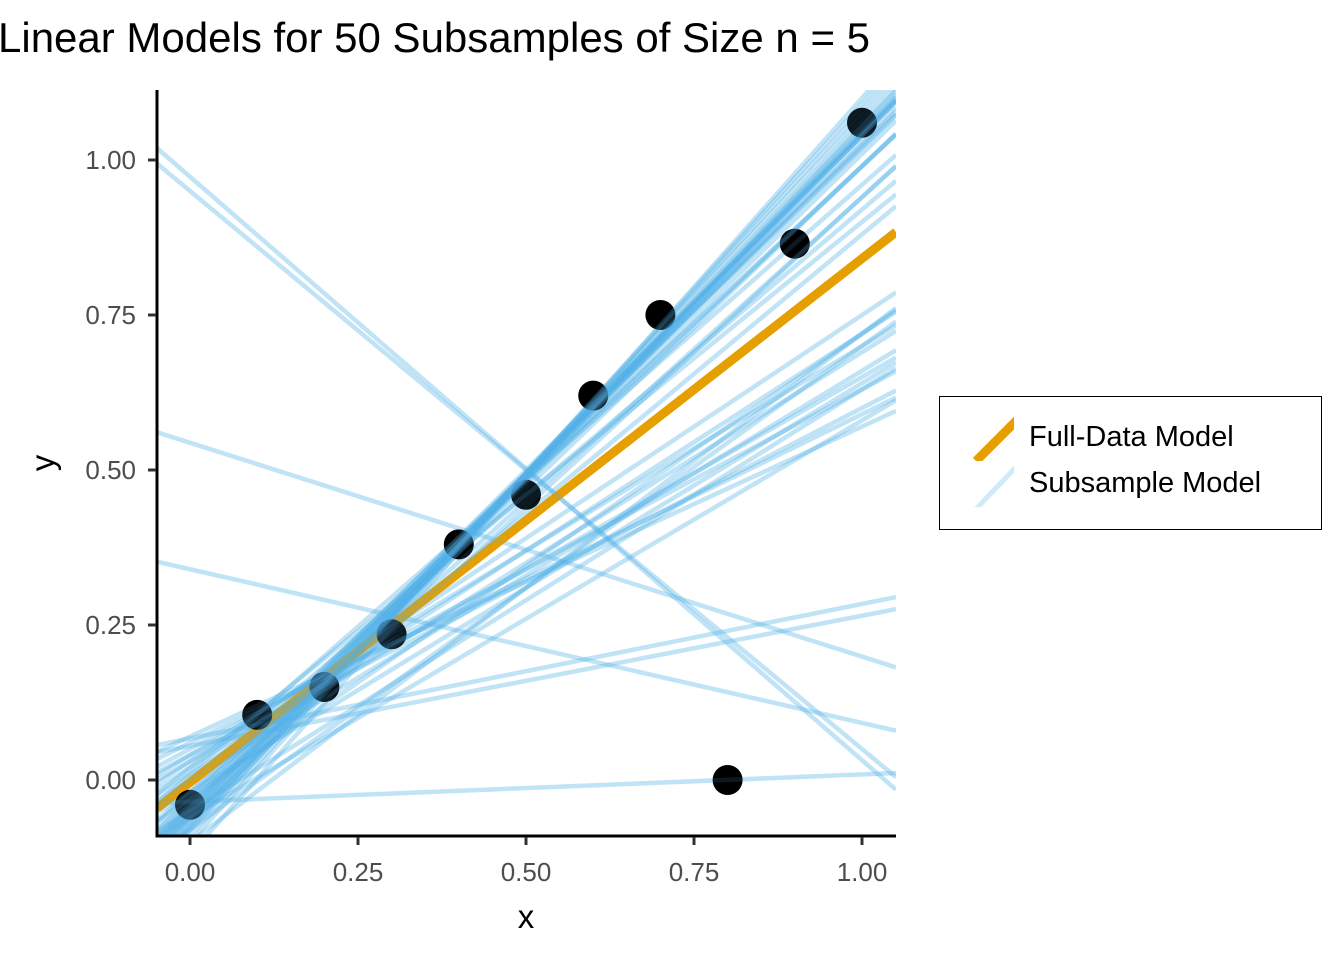  What do you see at coordinates (1145, 483) in the screenshot?
I see `legend-label-subsample-model: Subsample Model` at bounding box center [1145, 483].